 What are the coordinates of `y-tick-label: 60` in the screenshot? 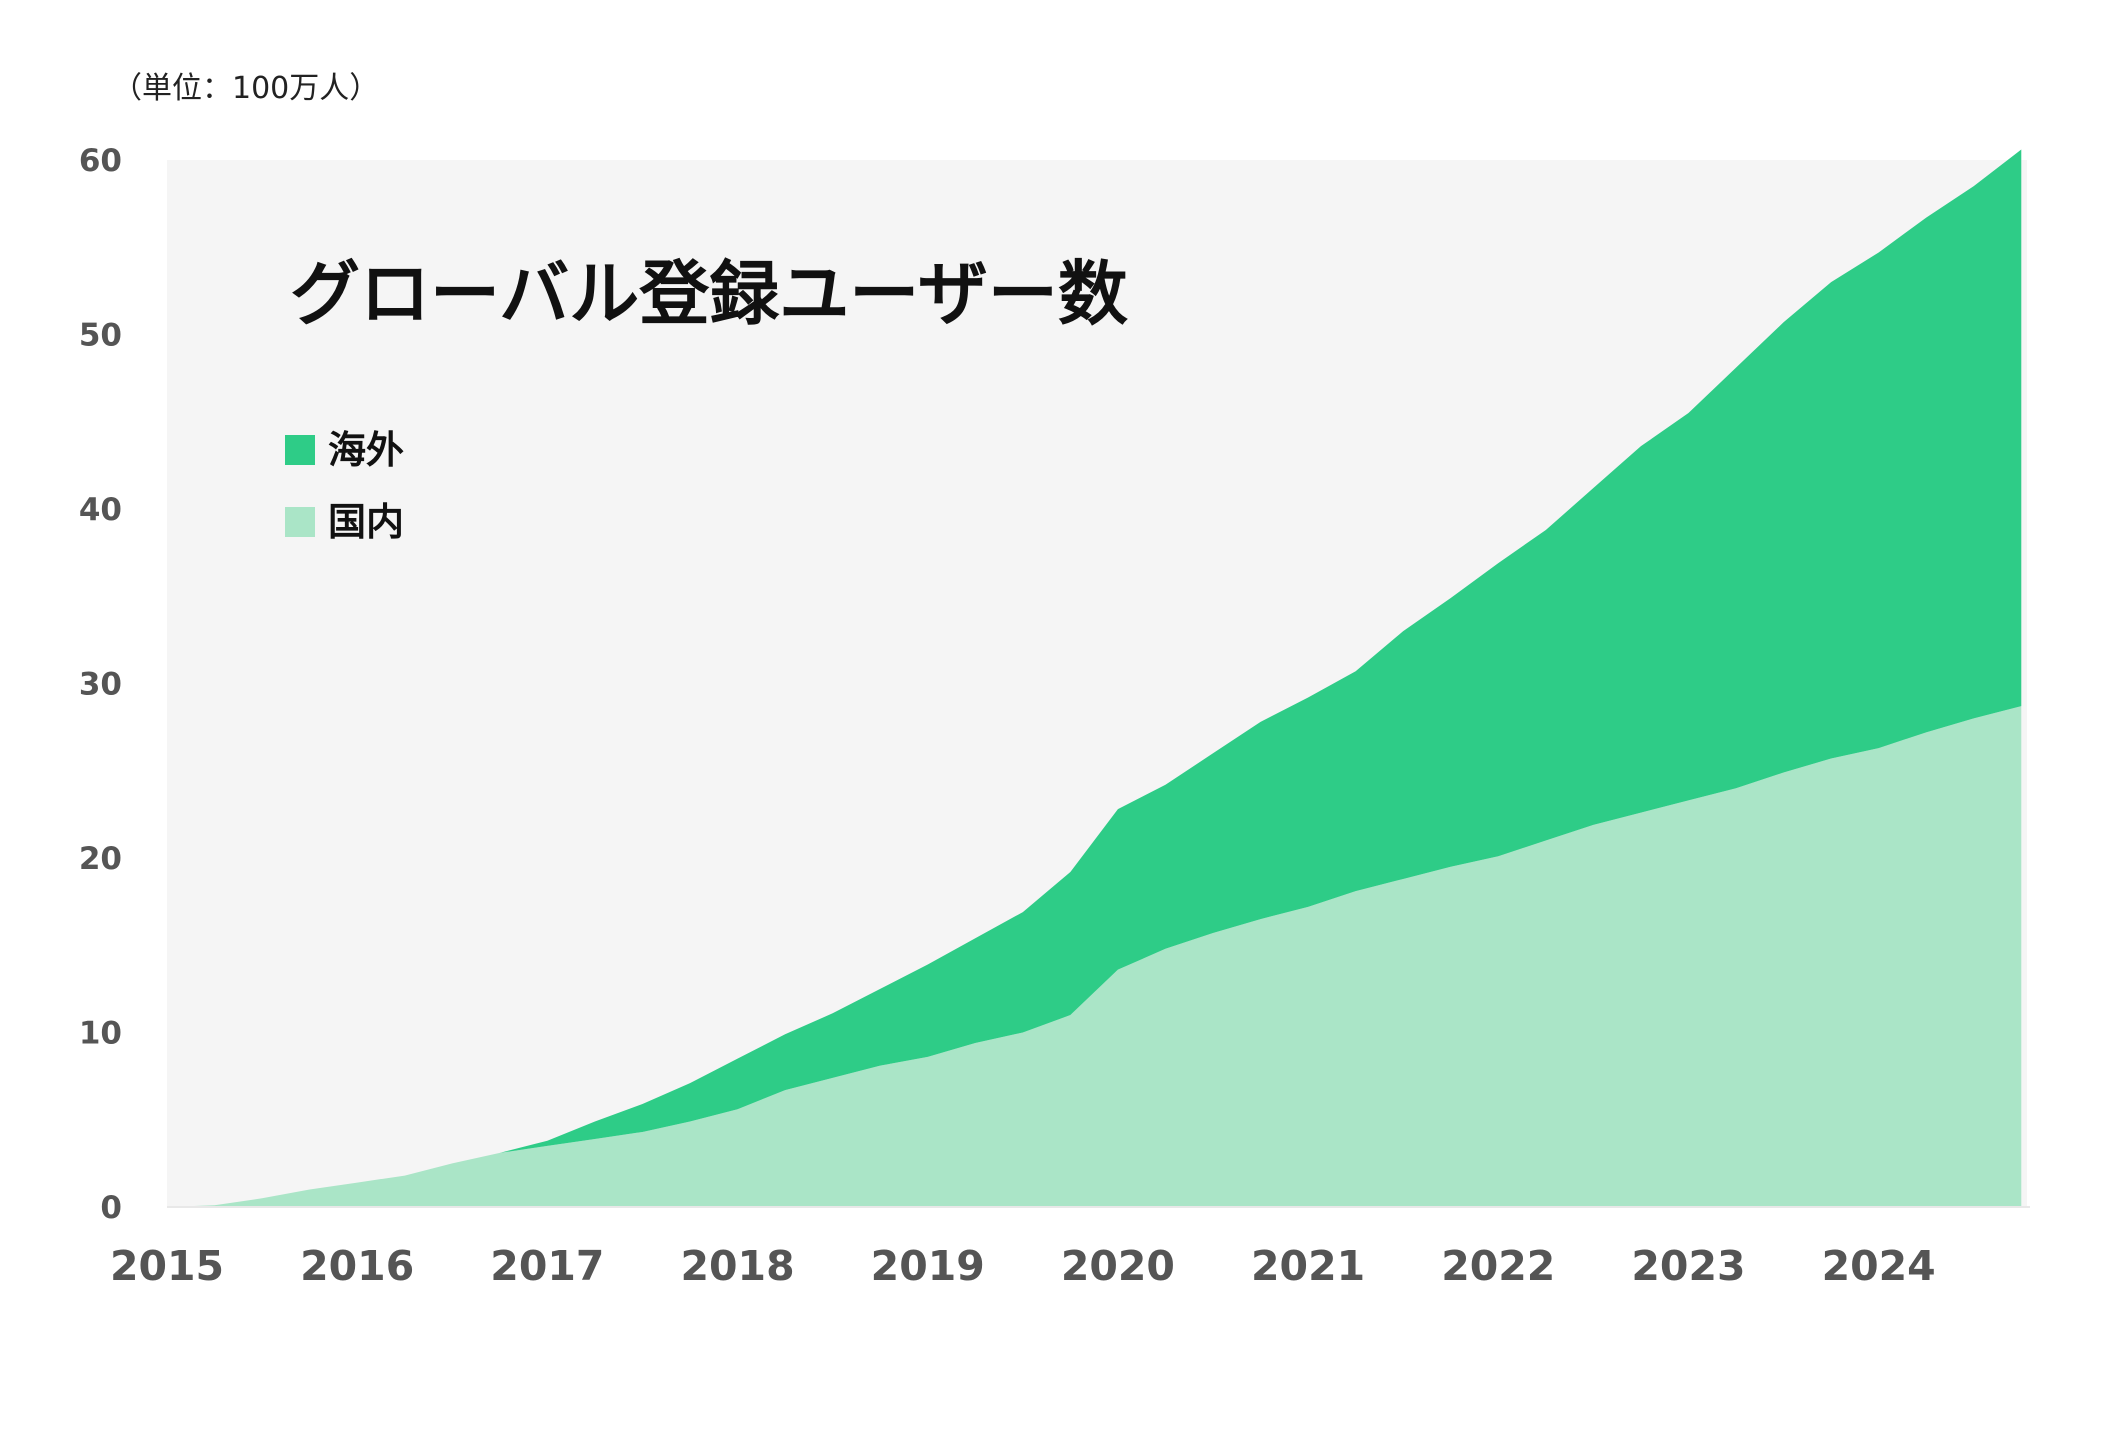 It's located at (100, 161).